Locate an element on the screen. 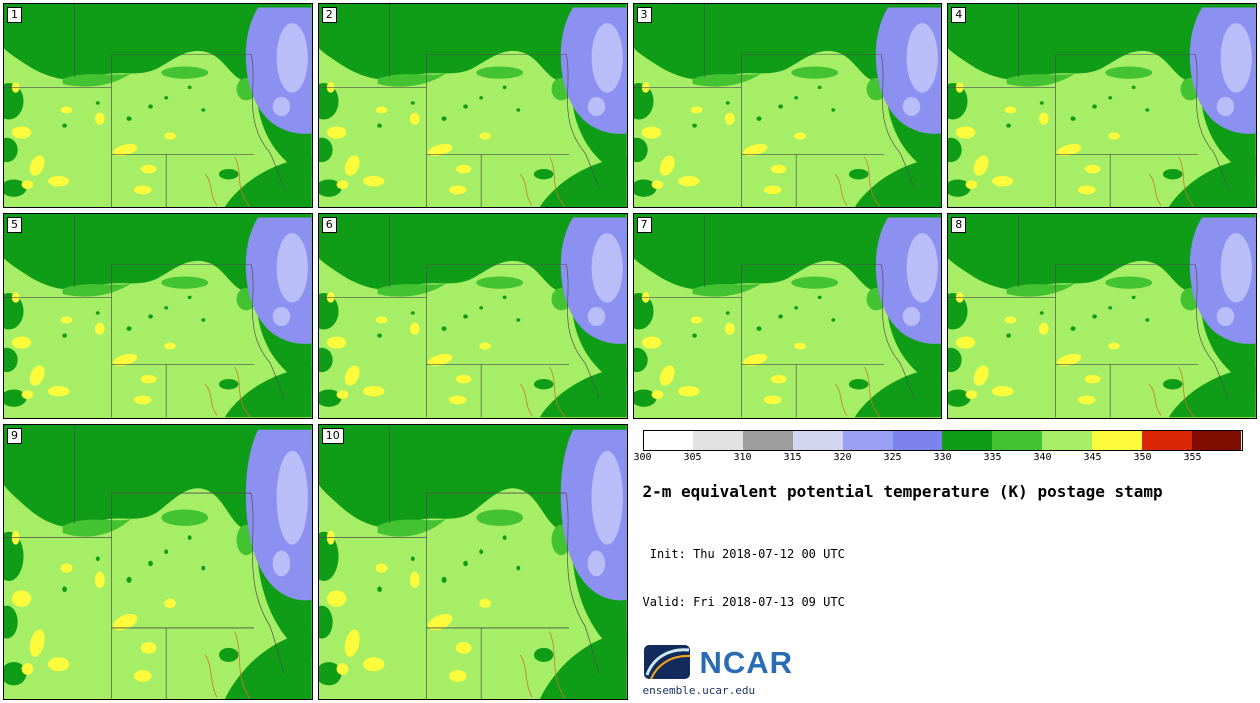  colorbar-tick-label: 335 is located at coordinates (992, 457).